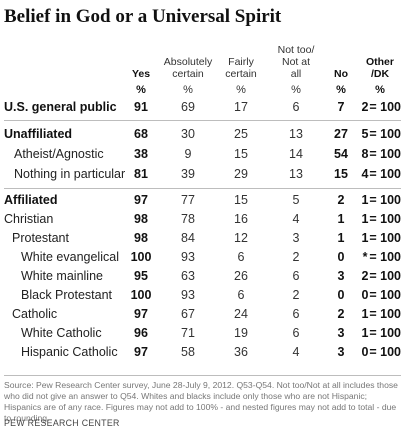  I want to click on pct-no: %, so click(341, 90).